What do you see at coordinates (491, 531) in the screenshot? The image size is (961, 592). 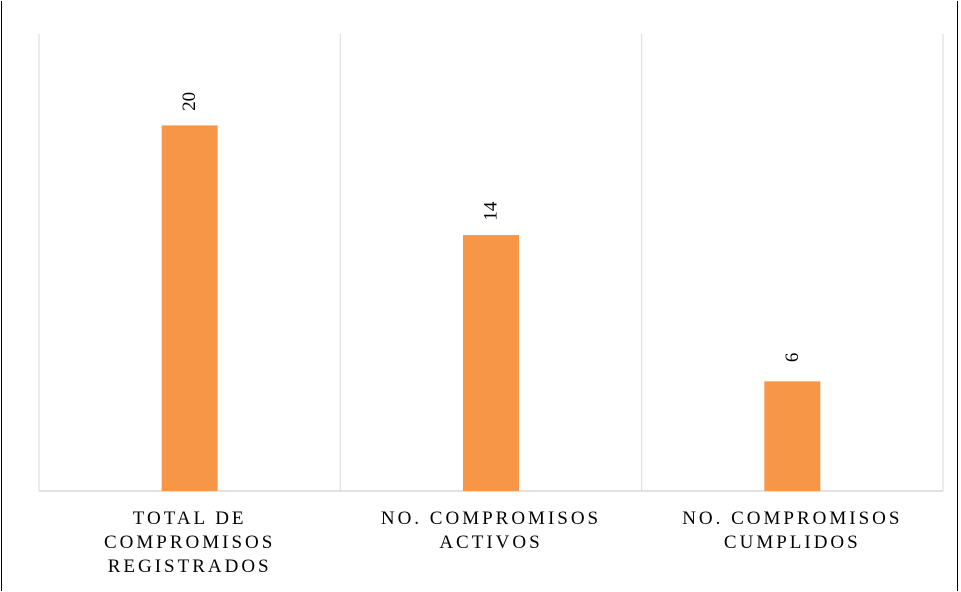 I see `category-label-2: NO. COMPROMISOS ACTIVOS` at bounding box center [491, 531].